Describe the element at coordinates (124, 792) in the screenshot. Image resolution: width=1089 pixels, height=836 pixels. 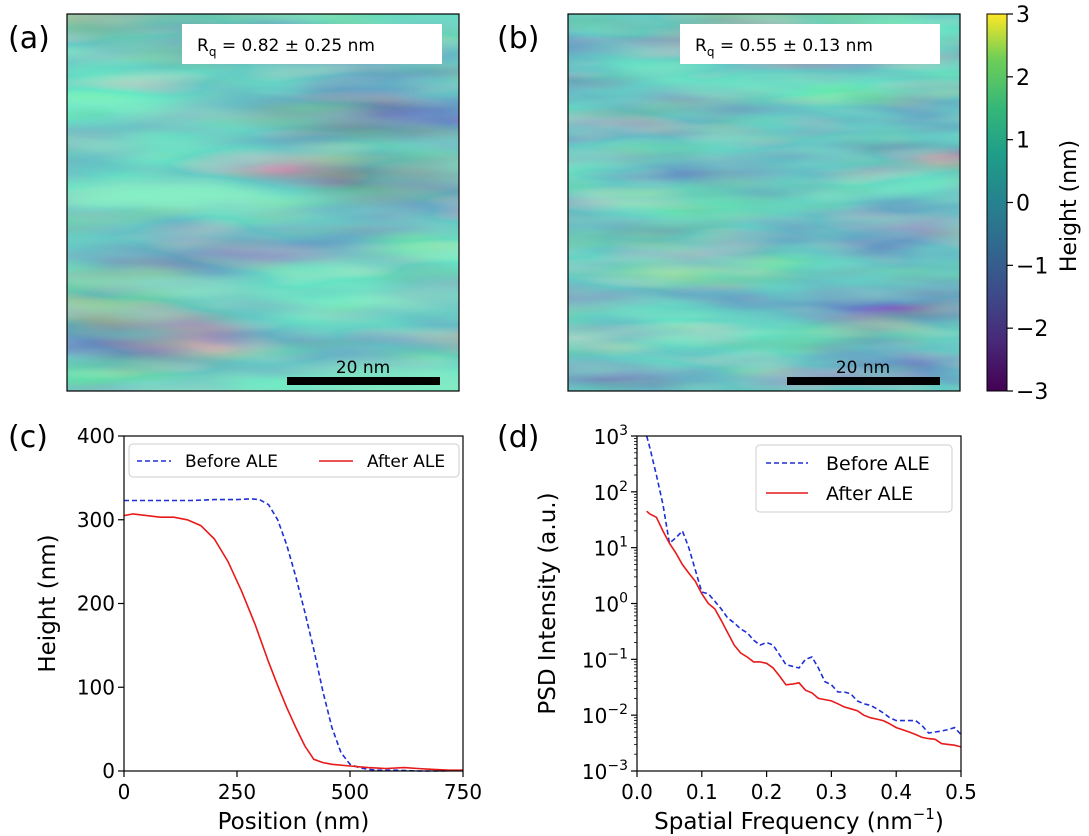
I see `x-tick-label-c: 0` at that location.